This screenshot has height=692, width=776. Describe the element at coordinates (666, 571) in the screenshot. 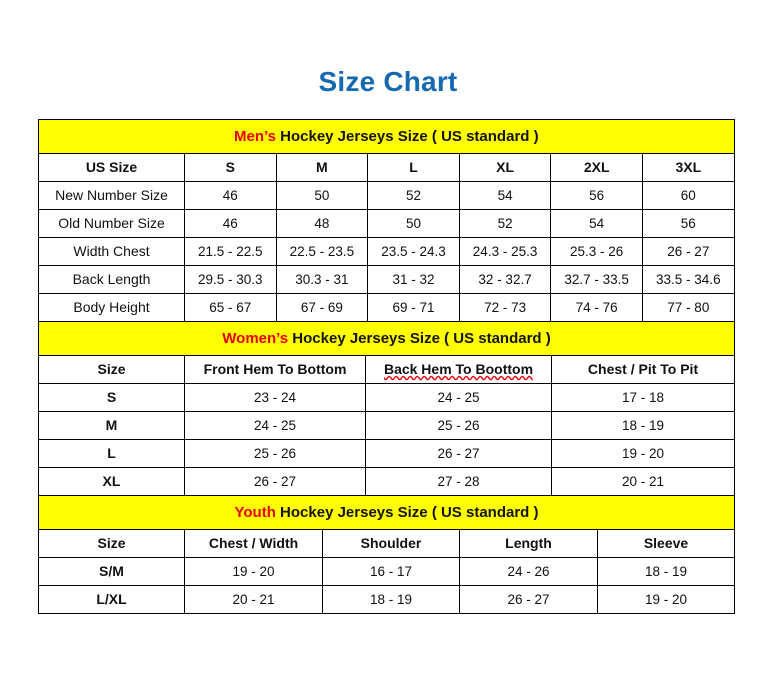

I see `youth-row-0-val-3: 18 - 19` at that location.